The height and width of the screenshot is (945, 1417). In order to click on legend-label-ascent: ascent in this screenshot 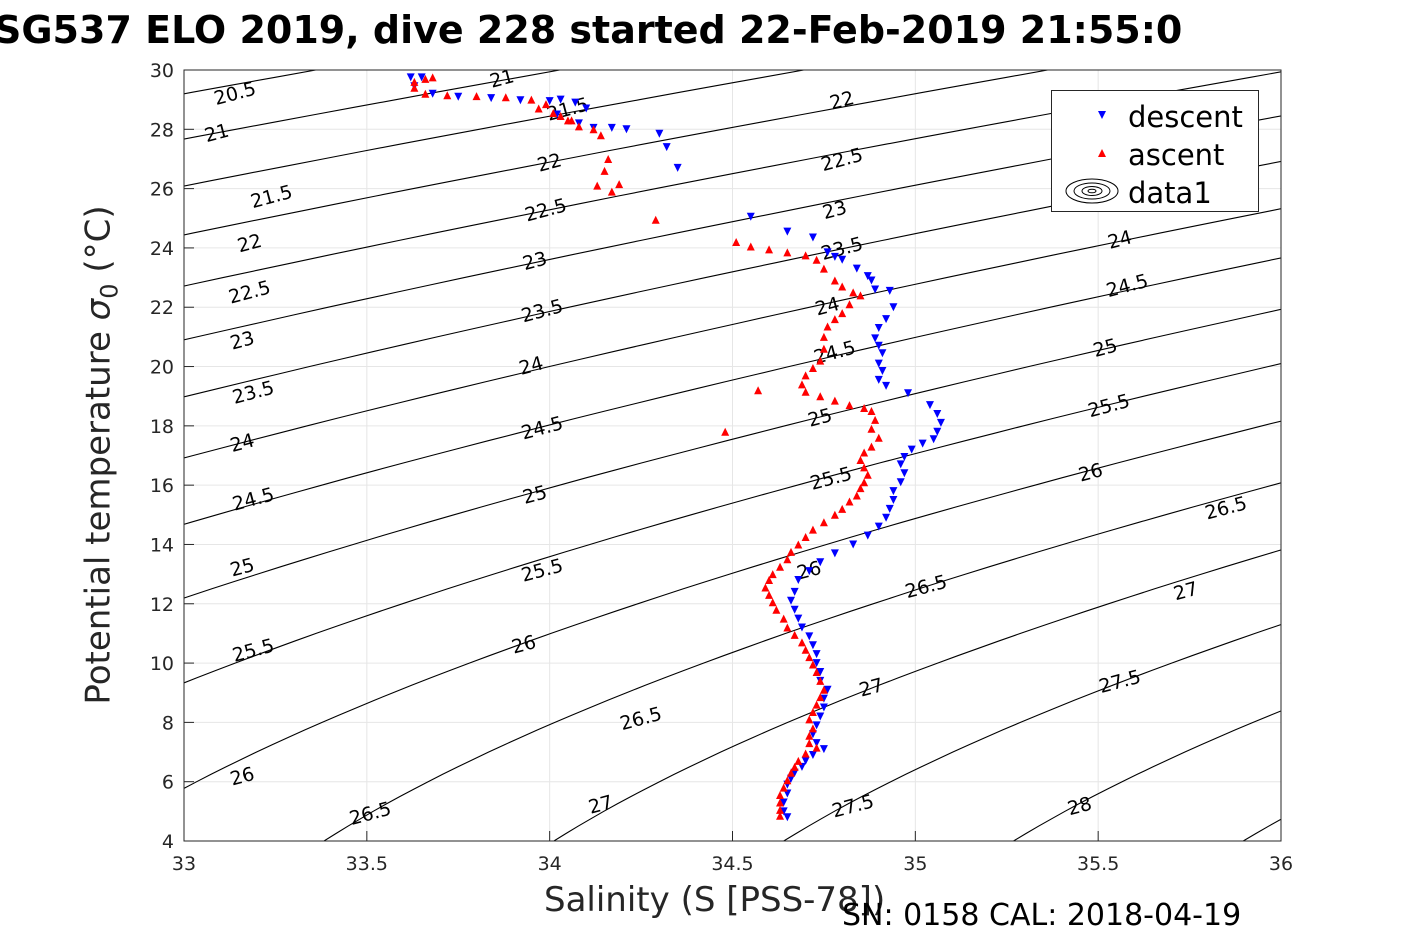, I will do `click(1176, 155)`.